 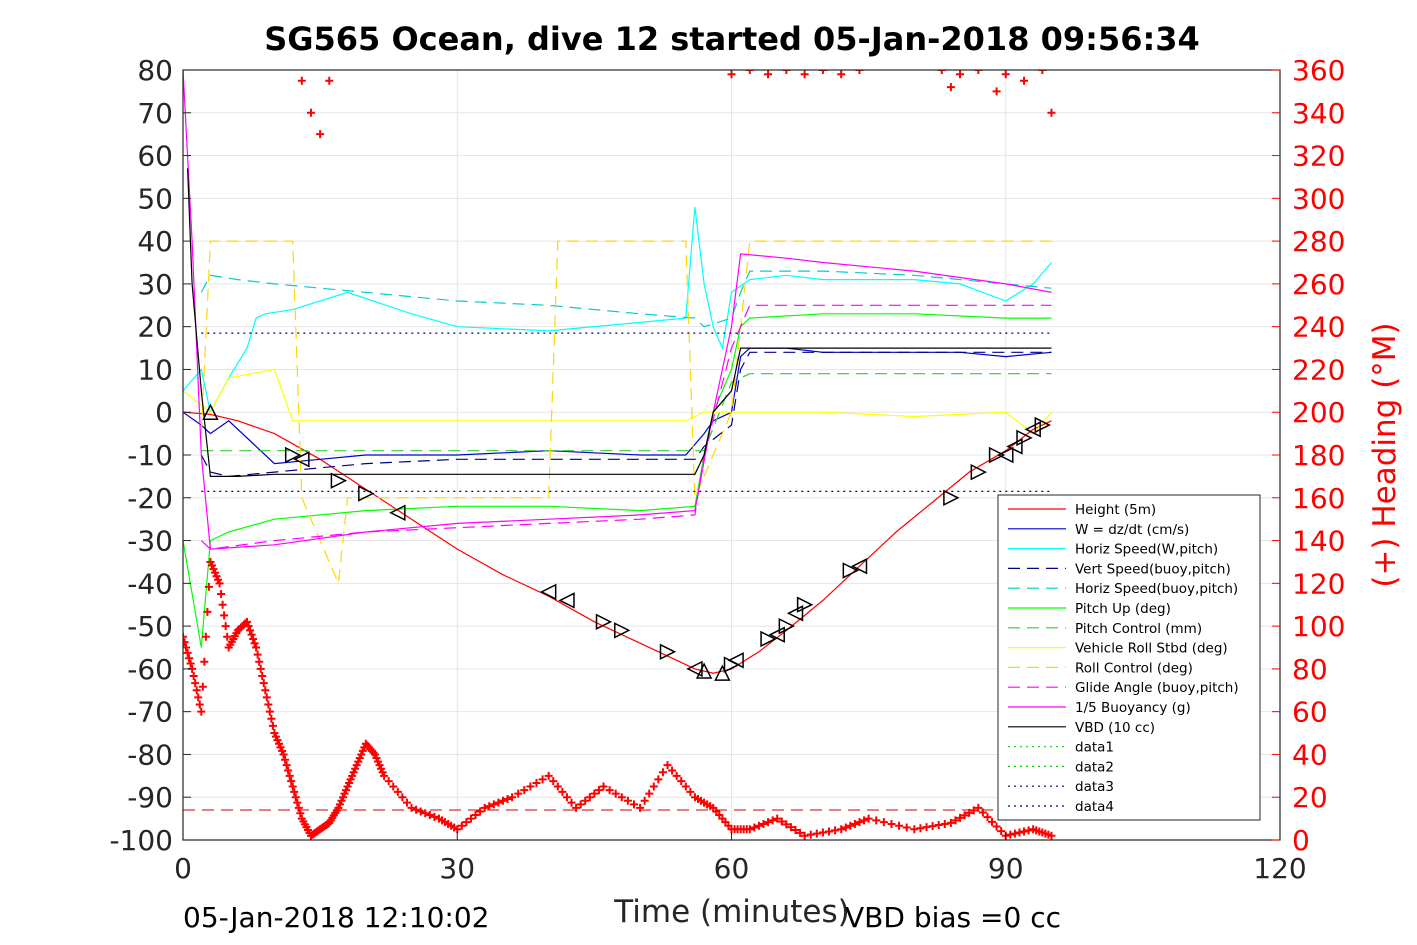 What do you see at coordinates (155, 113) in the screenshot?
I see `y-tick-label: 70` at bounding box center [155, 113].